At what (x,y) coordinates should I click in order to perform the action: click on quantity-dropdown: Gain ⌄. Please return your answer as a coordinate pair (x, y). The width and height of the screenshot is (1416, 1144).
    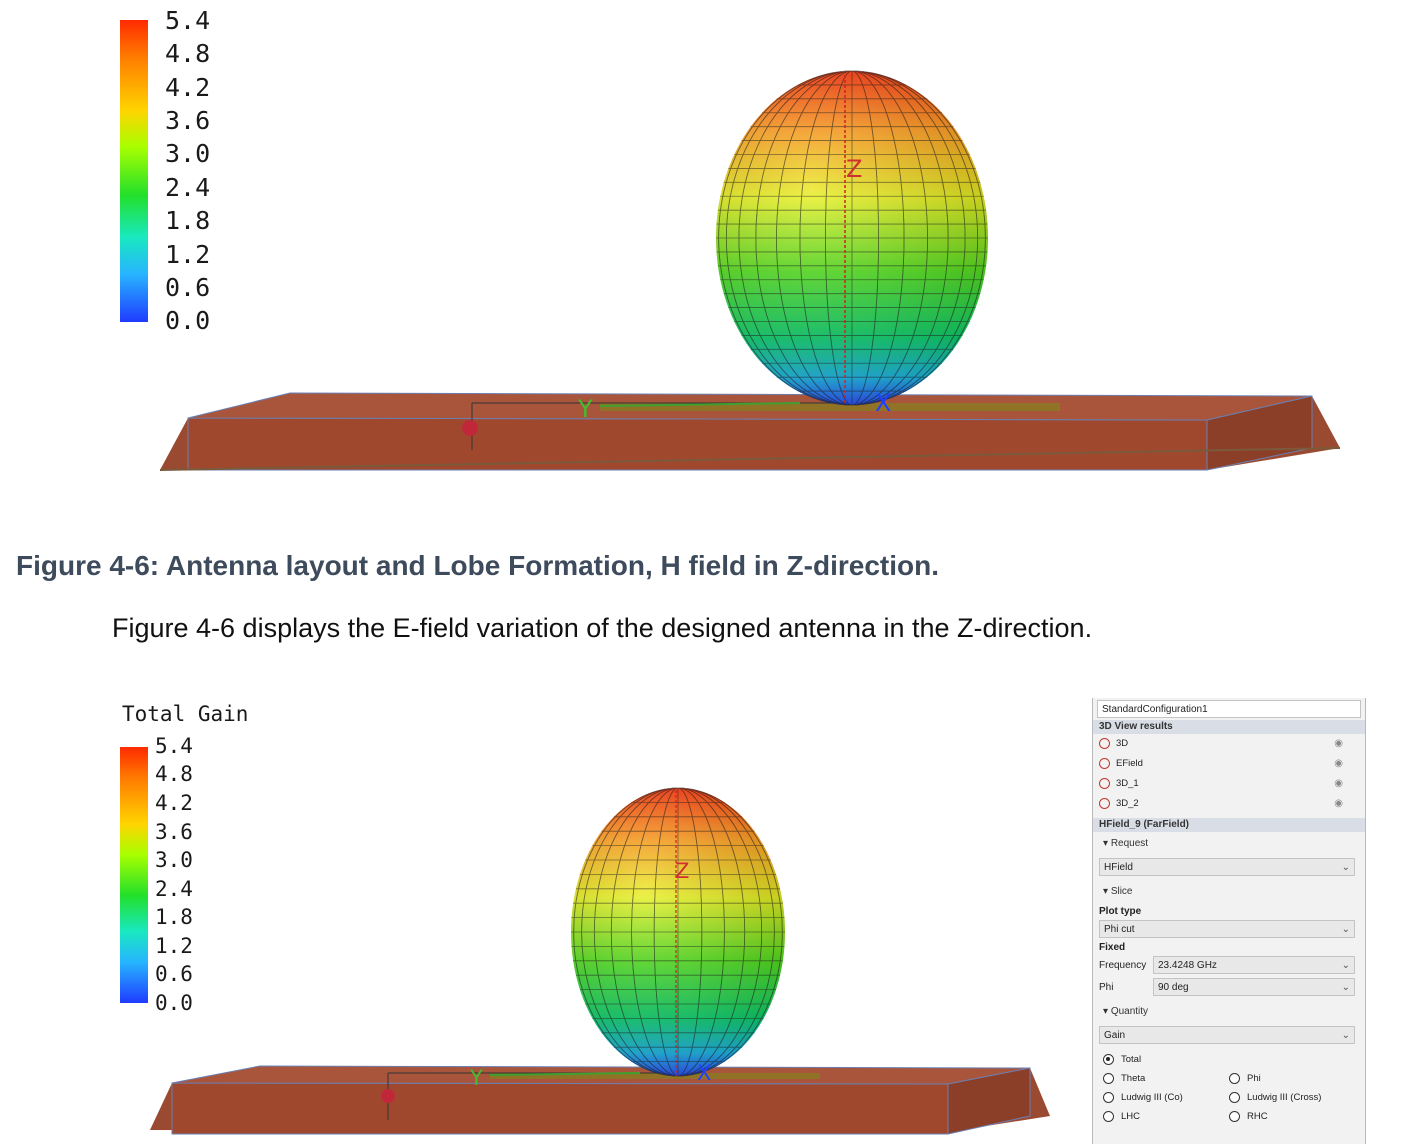
    Looking at the image, I should click on (1227, 1035).